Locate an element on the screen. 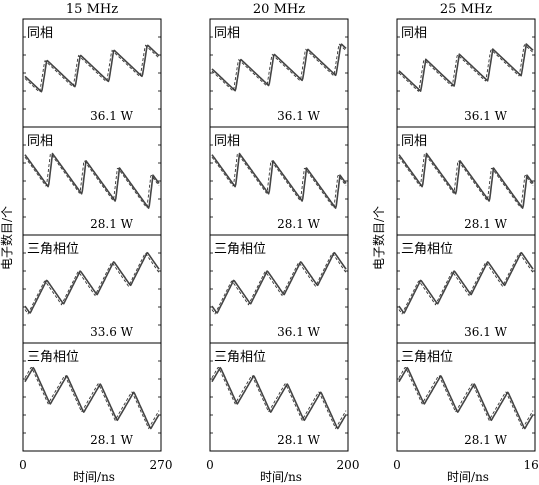 The height and width of the screenshot is (485, 539). x-tick-label: 160 is located at coordinates (531, 465).